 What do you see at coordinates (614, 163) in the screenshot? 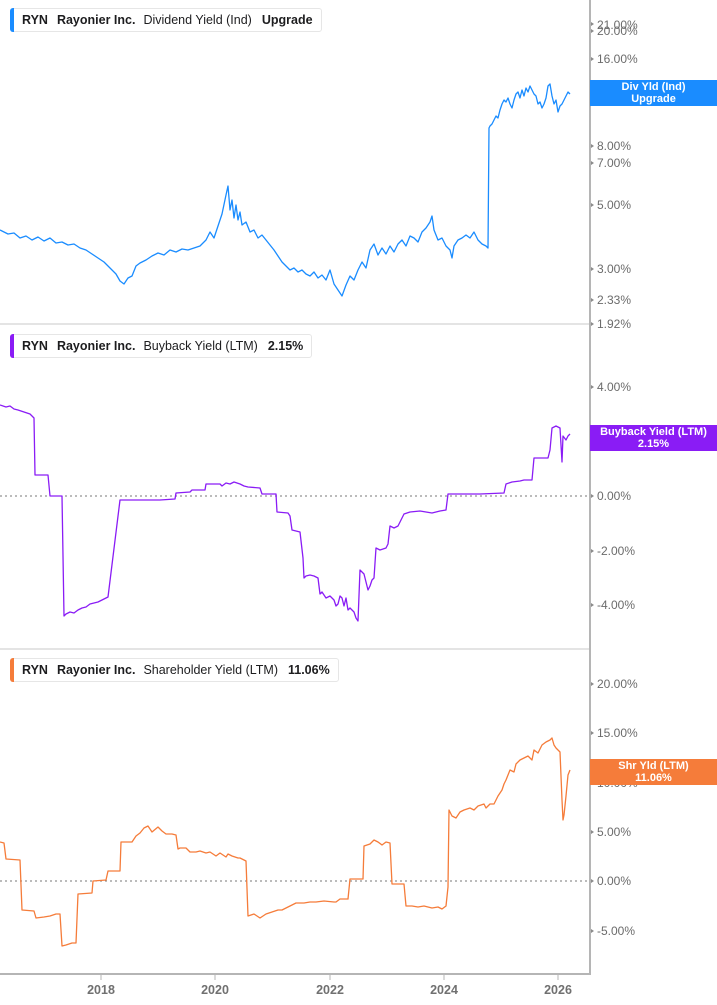
I see `y-tick-label: 7.00%` at bounding box center [614, 163].